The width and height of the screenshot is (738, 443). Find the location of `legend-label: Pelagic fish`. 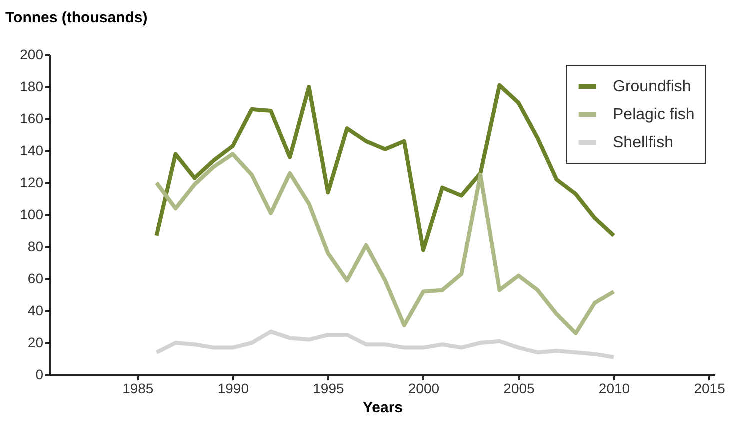

legend-label: Pelagic fish is located at coordinates (654, 115).